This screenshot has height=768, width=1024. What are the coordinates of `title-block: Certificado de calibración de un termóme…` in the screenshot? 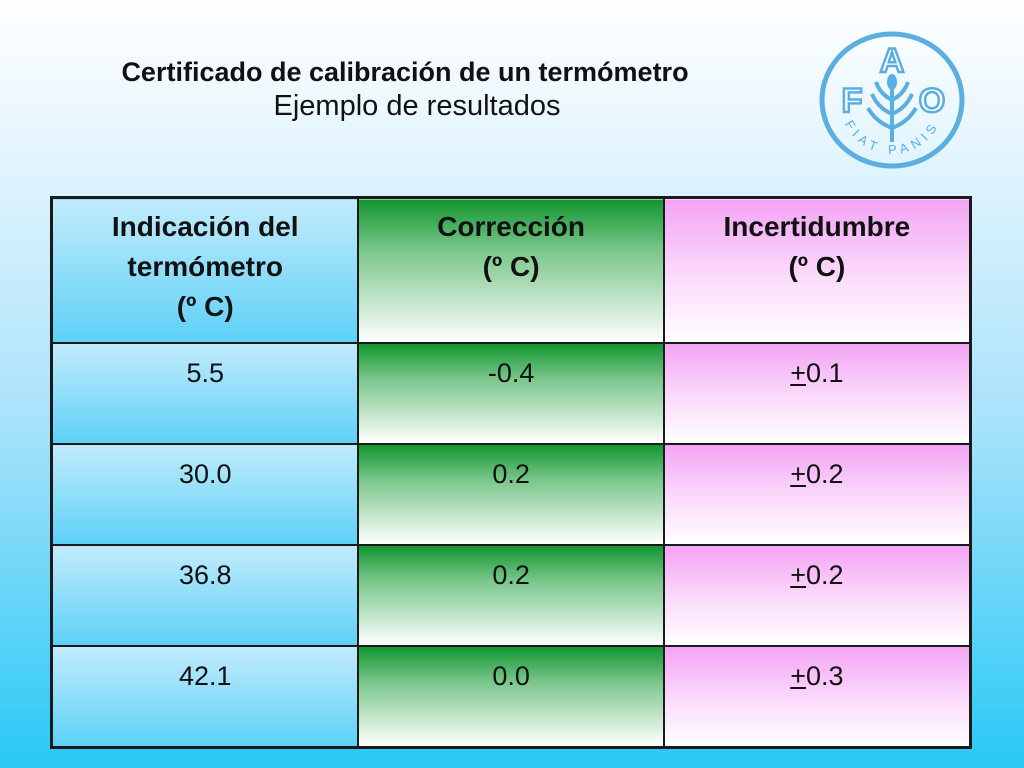 It's located at (405, 89).